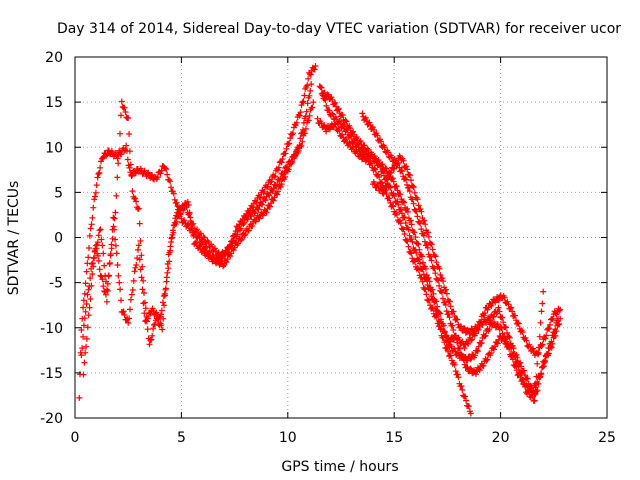 The height and width of the screenshot is (480, 640). I want to click on y-tick-label: -5, so click(56, 284).